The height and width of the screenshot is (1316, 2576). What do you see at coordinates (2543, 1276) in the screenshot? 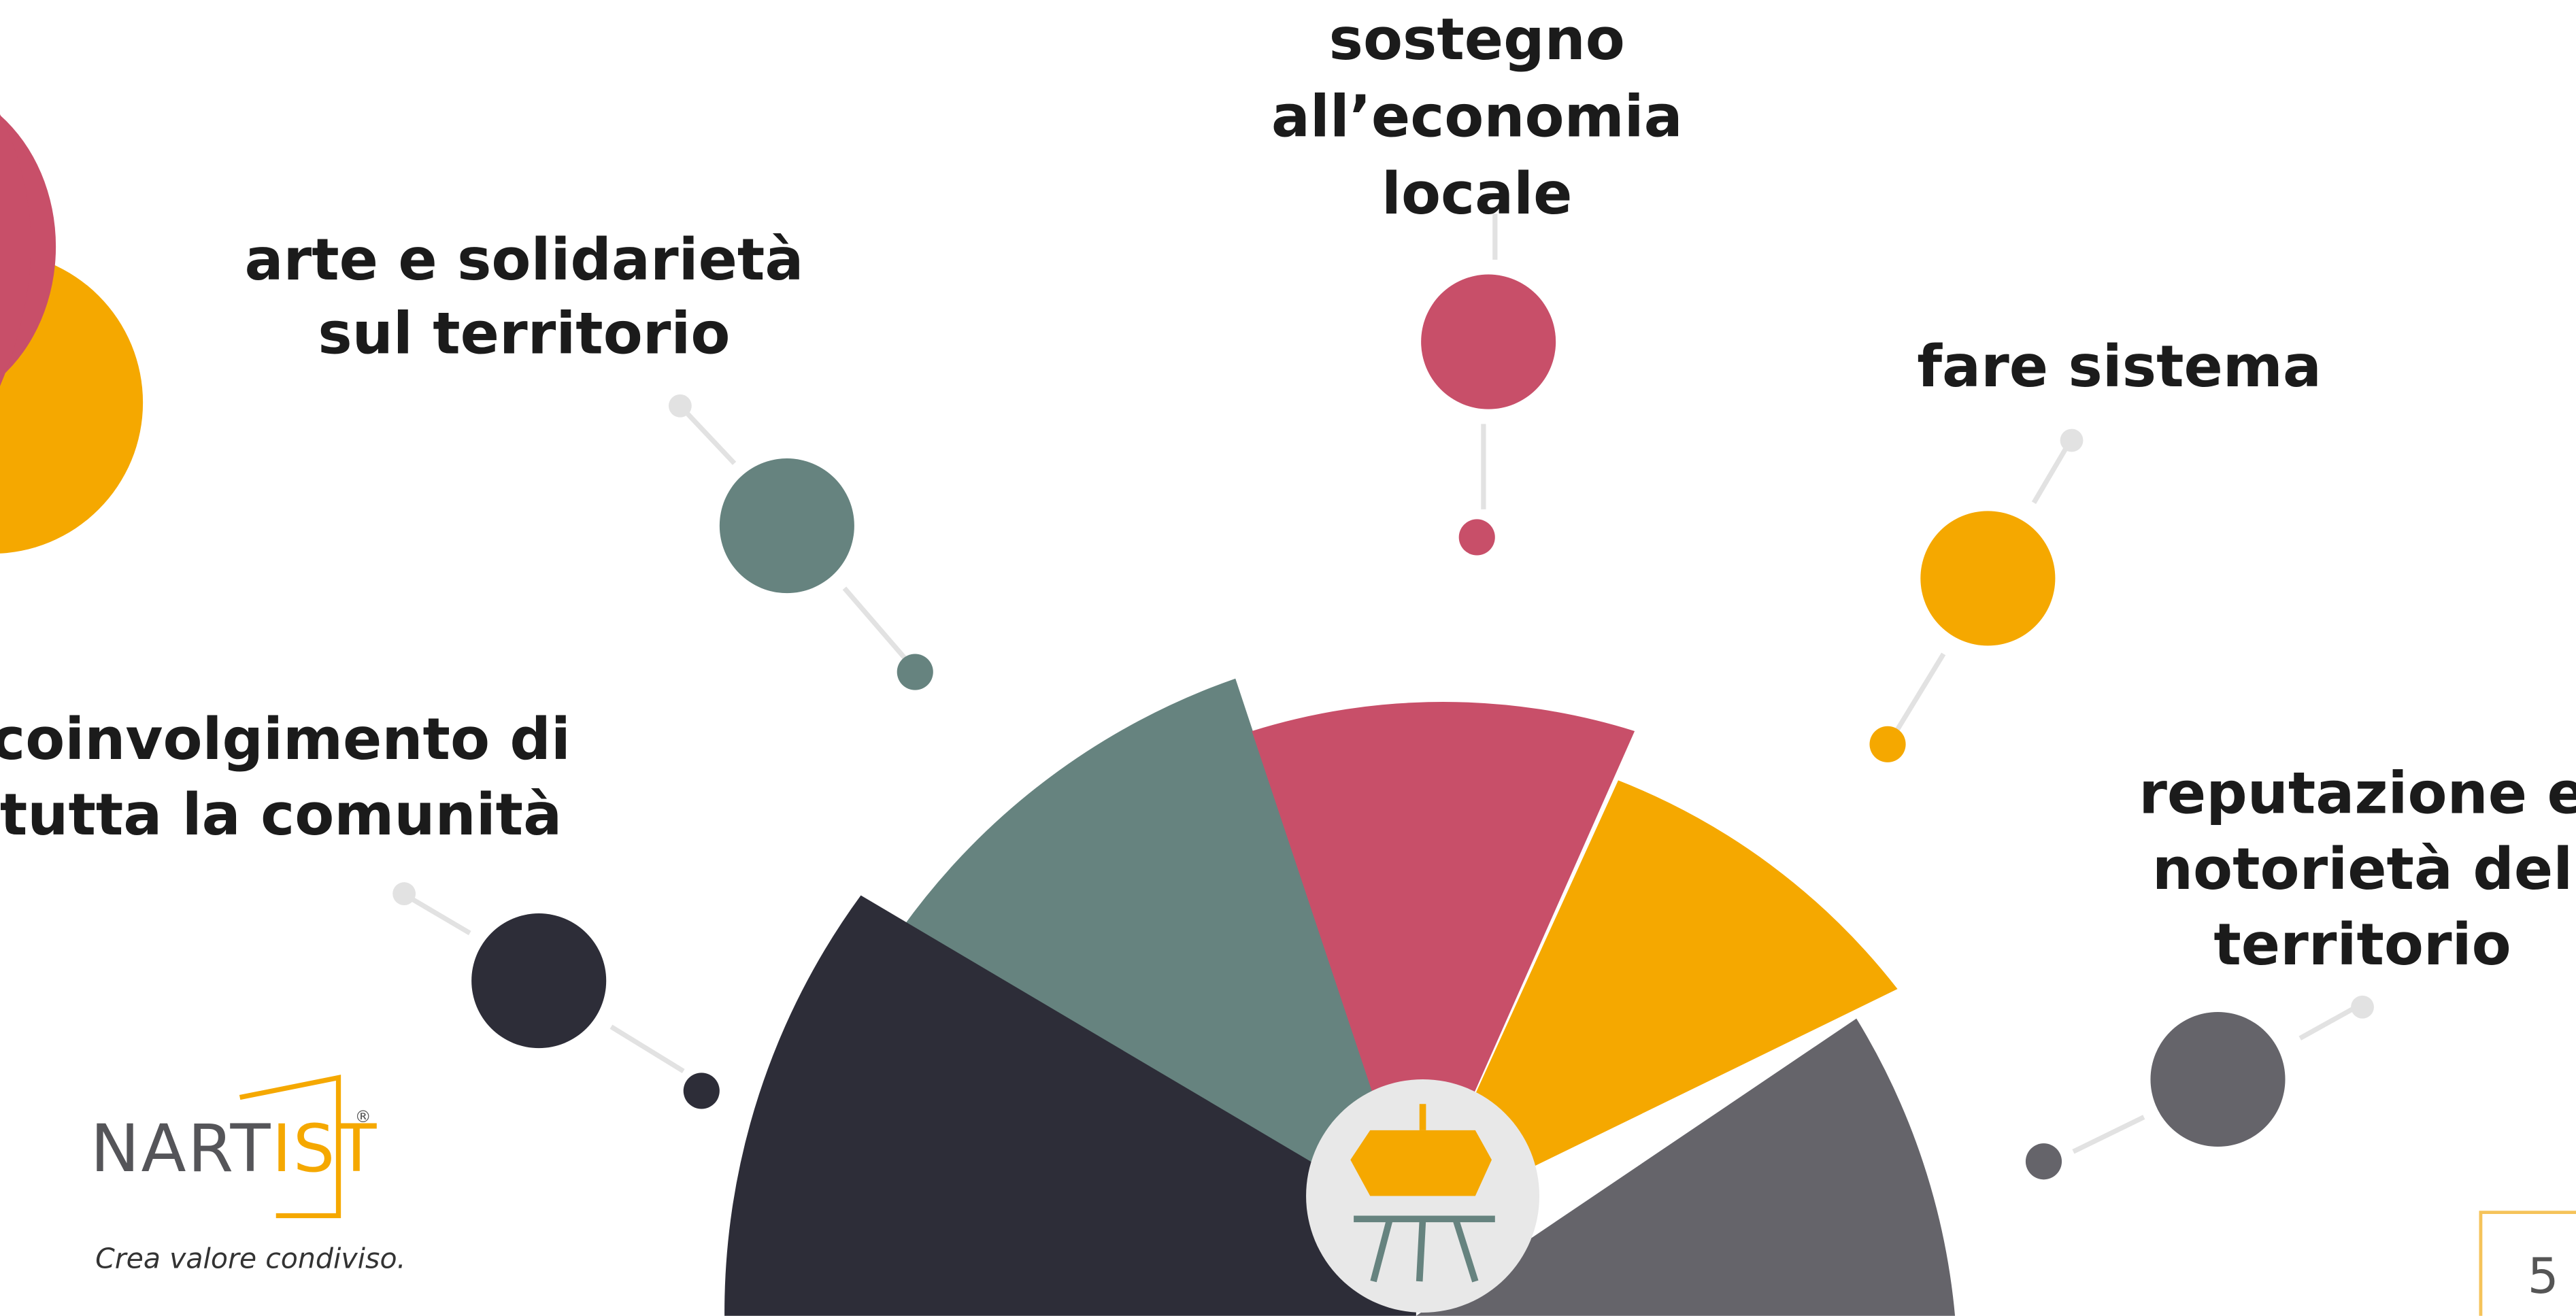
I see `page-number: 5` at bounding box center [2543, 1276].